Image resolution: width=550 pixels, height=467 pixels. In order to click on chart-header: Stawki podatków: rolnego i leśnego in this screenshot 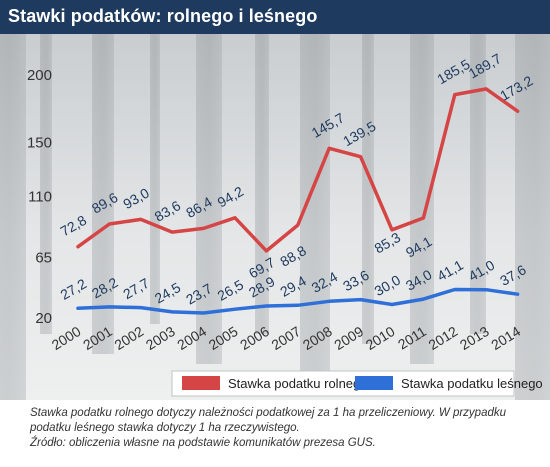, I will do `click(275, 17)`.